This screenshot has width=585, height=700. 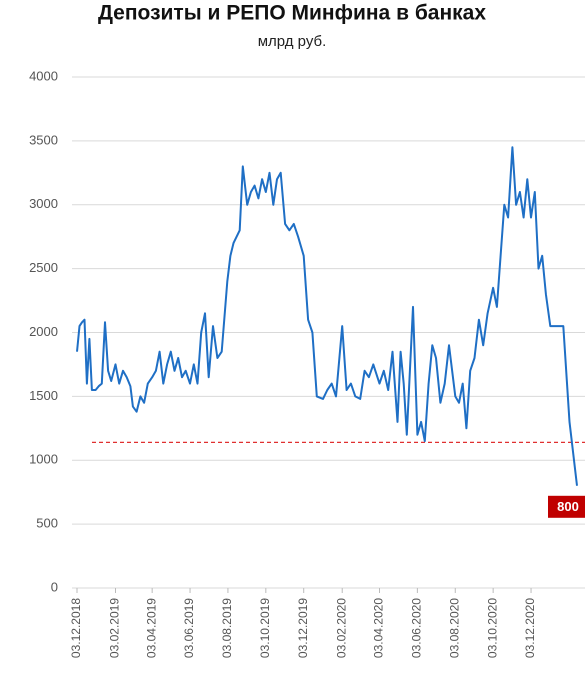 I want to click on x-tick-label: 03.04.2020, so click(x=379, y=628).